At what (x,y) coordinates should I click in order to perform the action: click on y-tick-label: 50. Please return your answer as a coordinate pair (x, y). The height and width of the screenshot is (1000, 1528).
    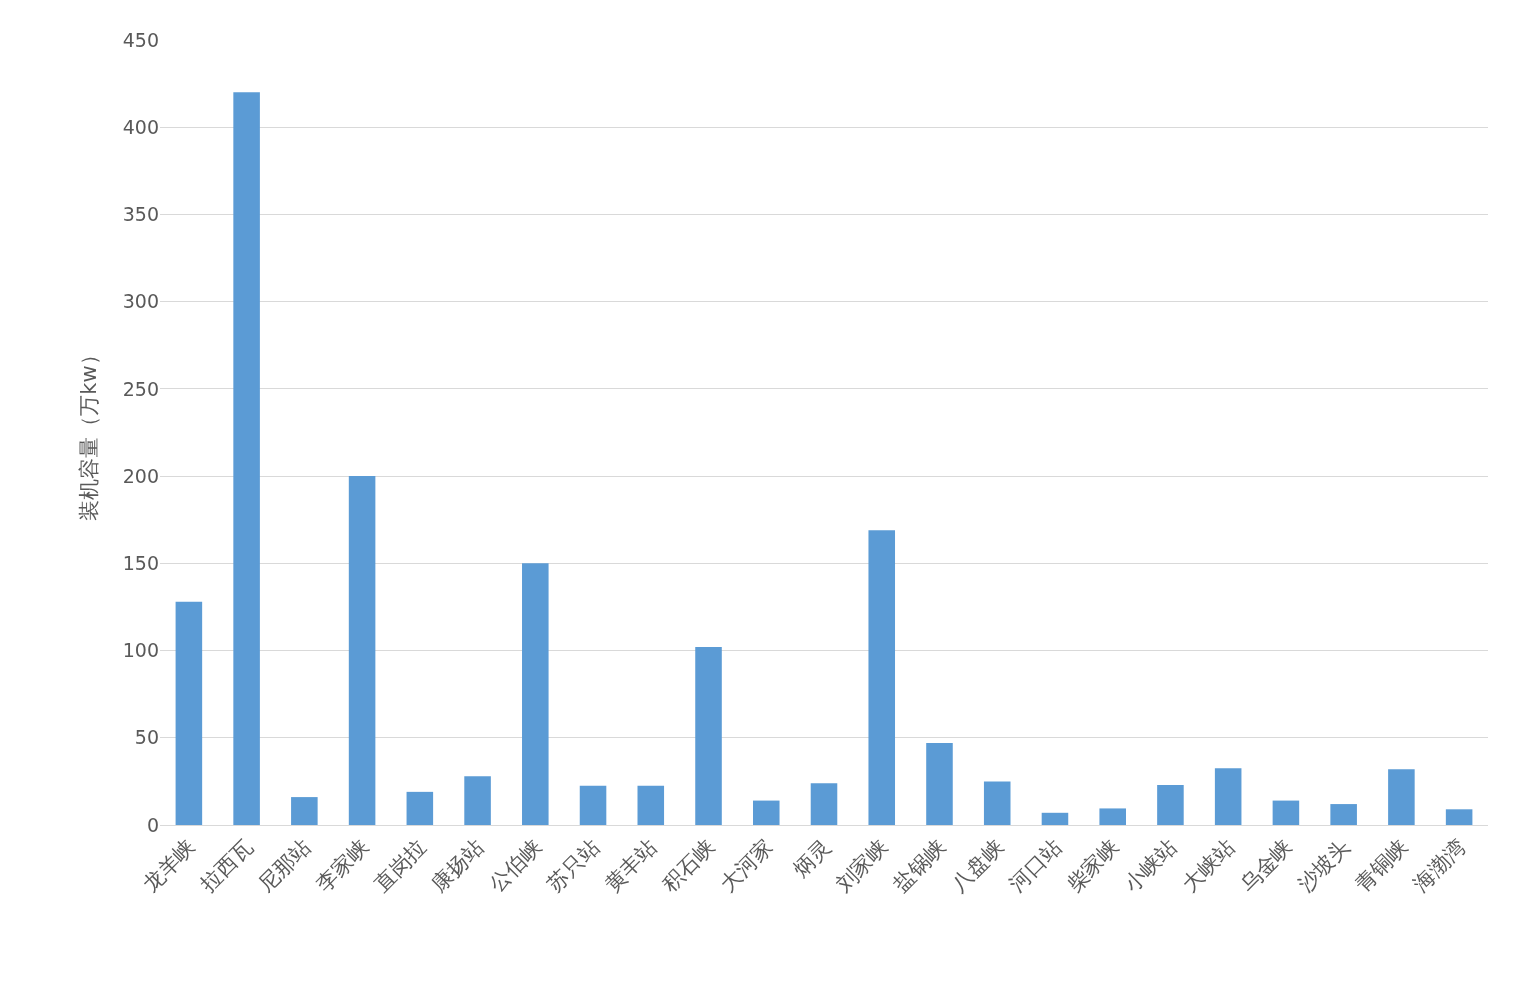
    Looking at the image, I should click on (146, 737).